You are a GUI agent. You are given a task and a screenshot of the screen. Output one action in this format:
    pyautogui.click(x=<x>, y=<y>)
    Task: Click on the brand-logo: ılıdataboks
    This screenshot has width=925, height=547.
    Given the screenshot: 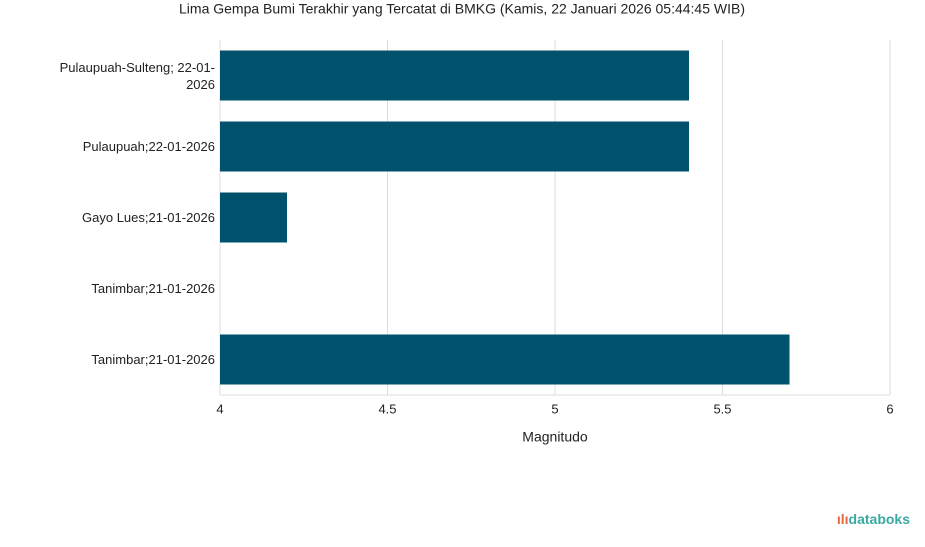 What is the action you would take?
    pyautogui.click(x=873, y=519)
    